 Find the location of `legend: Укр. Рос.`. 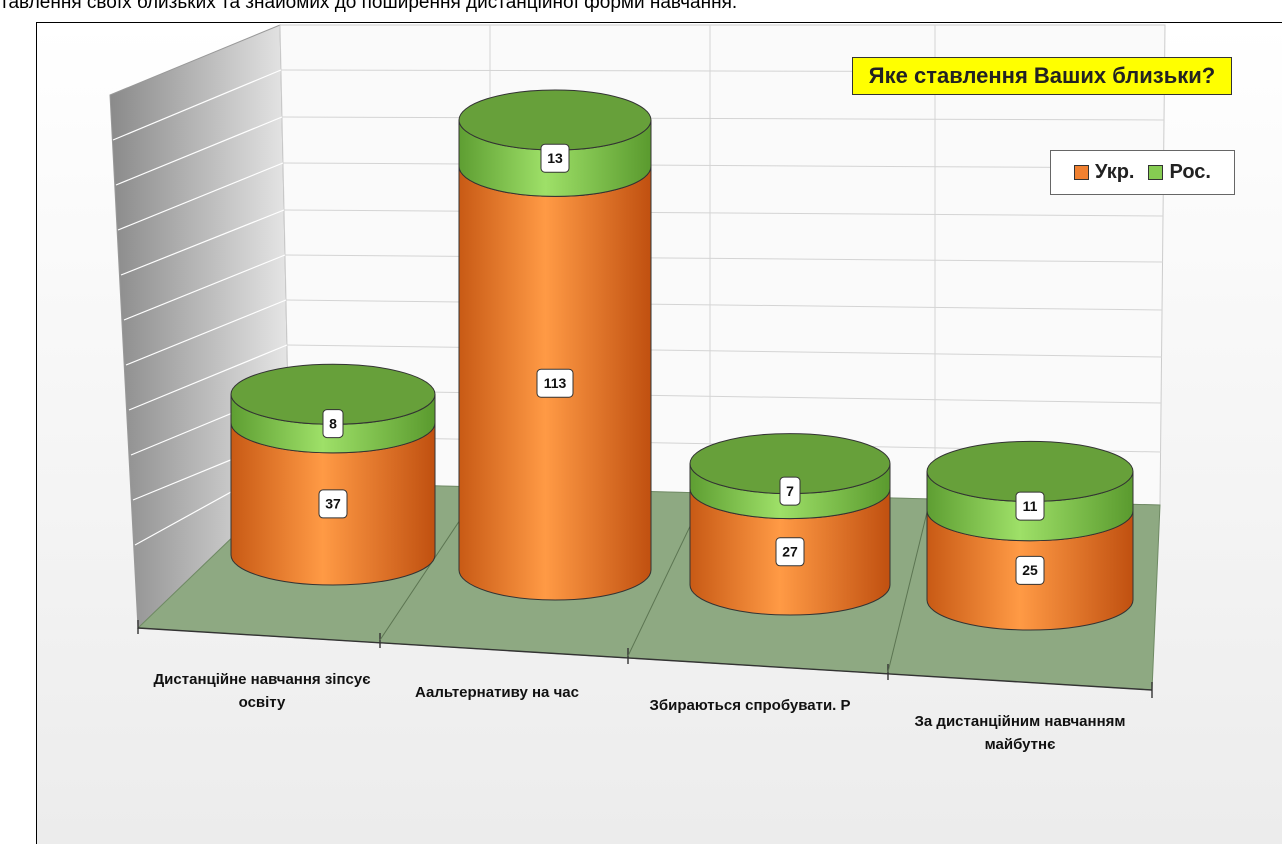

legend: Укр. Рос. is located at coordinates (1142, 172).